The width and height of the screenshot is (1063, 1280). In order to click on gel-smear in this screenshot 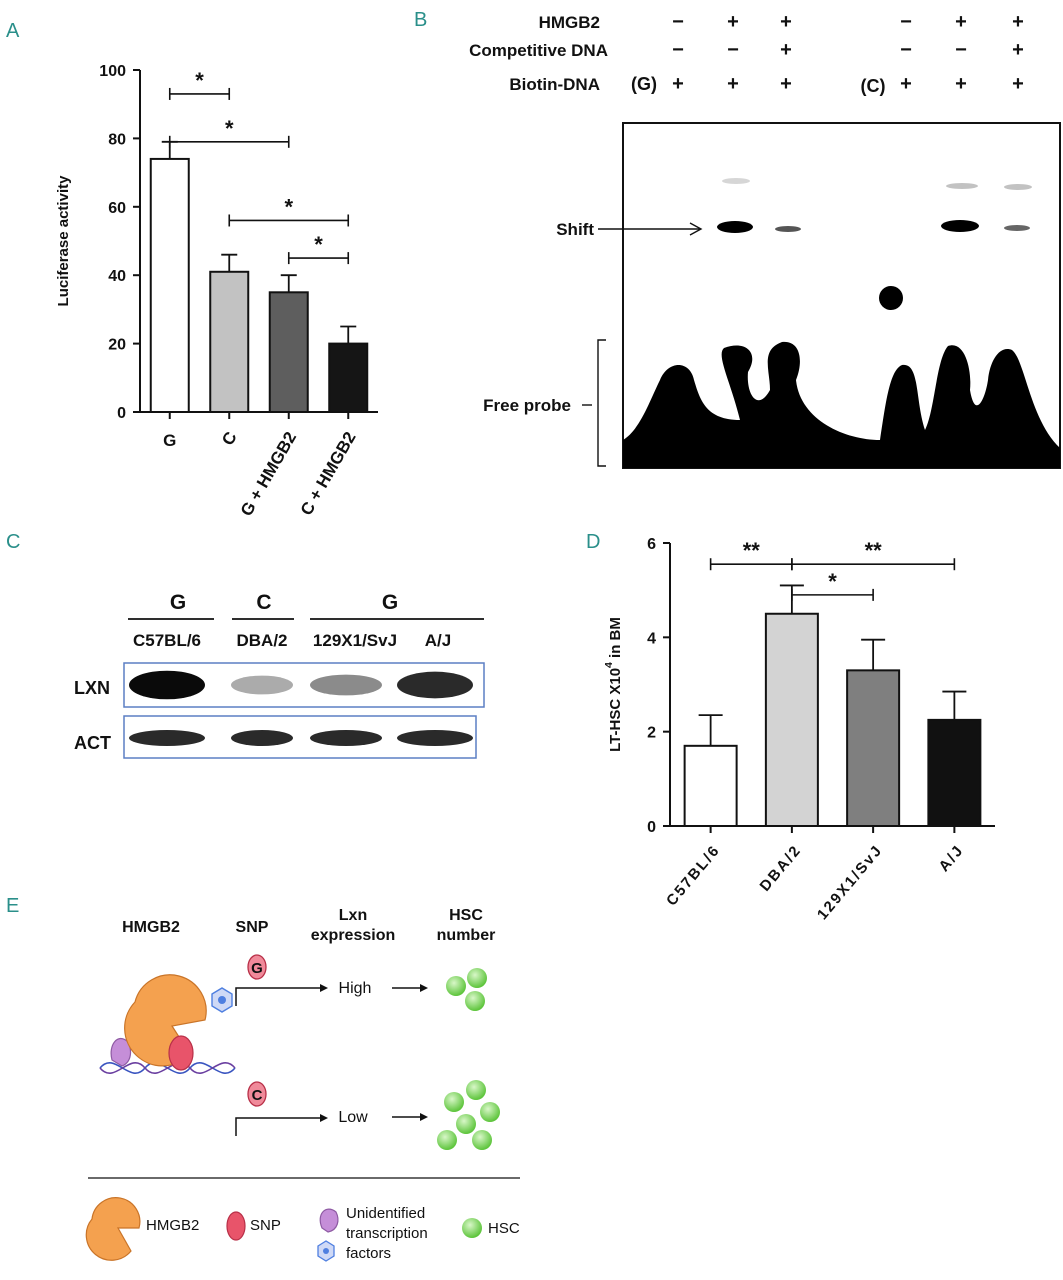, I will do `click(962, 186)`.